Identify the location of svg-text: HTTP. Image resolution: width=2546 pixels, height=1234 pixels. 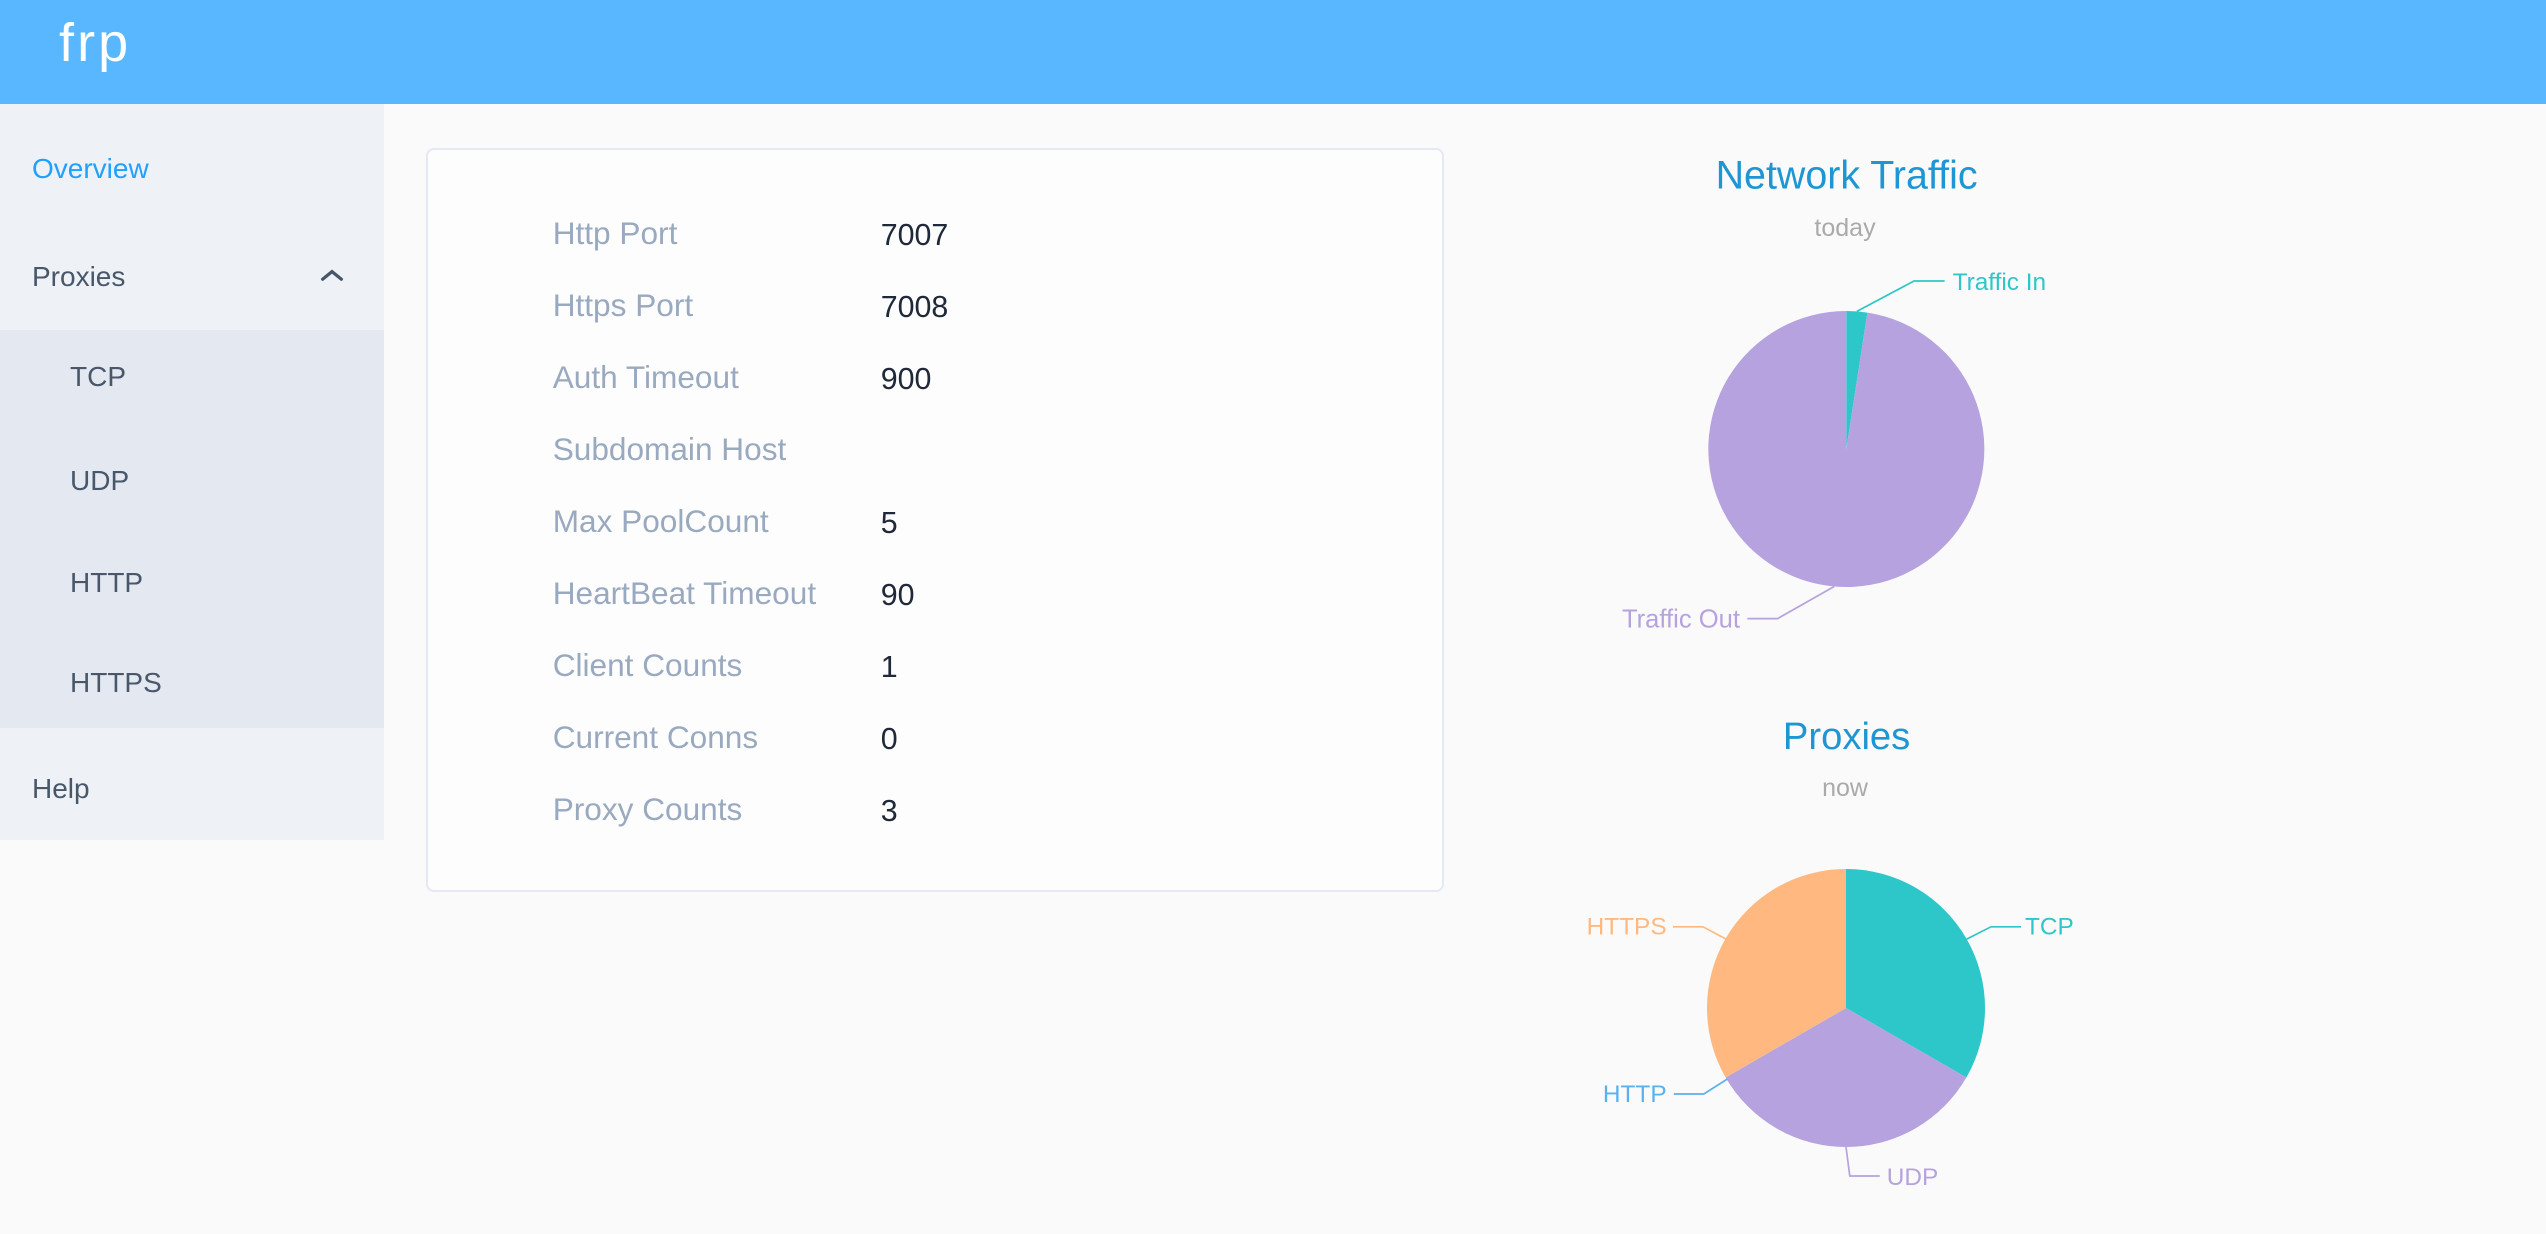
(1635, 1094).